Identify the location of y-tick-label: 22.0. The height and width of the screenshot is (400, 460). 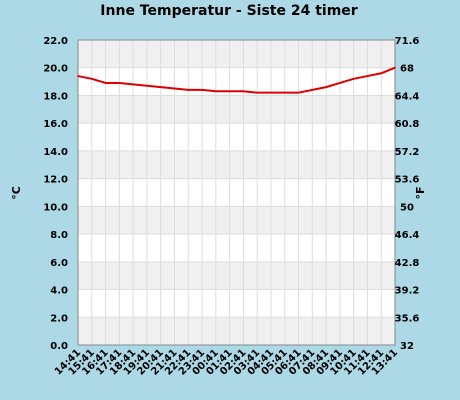
(55, 41).